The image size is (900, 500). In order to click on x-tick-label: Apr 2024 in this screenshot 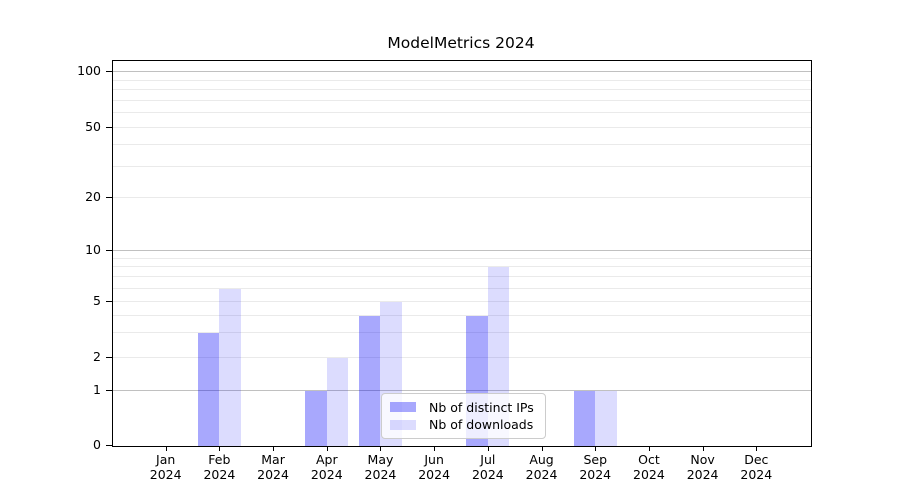, I will do `click(327, 467)`.